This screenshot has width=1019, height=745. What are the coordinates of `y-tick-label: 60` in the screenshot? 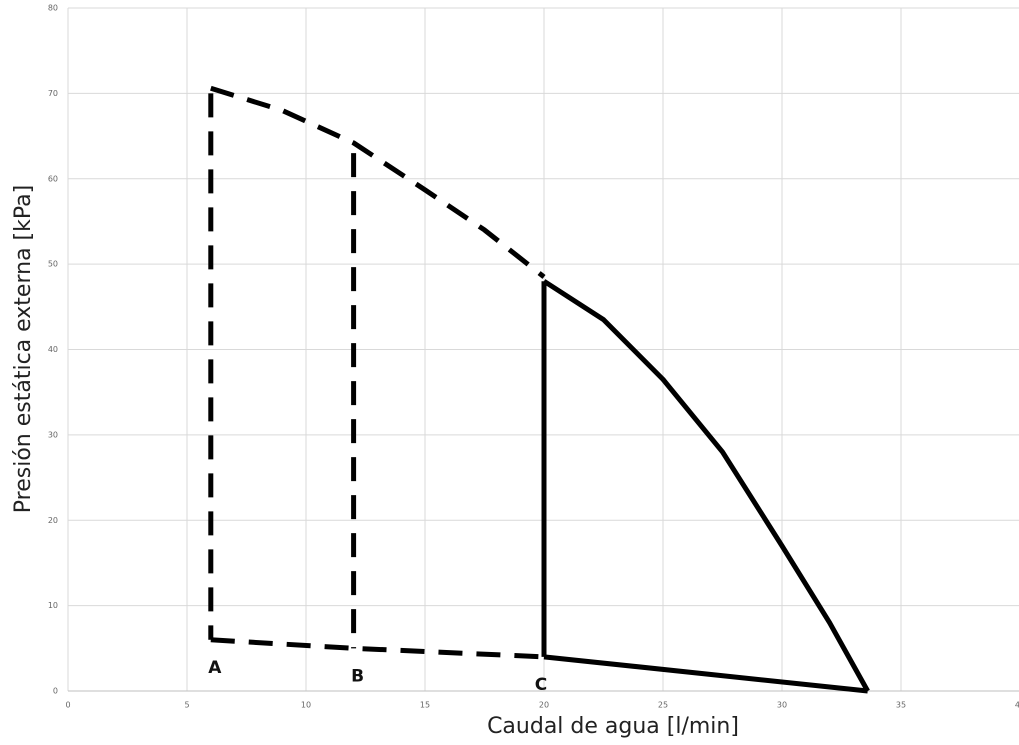 It's located at (53, 178).